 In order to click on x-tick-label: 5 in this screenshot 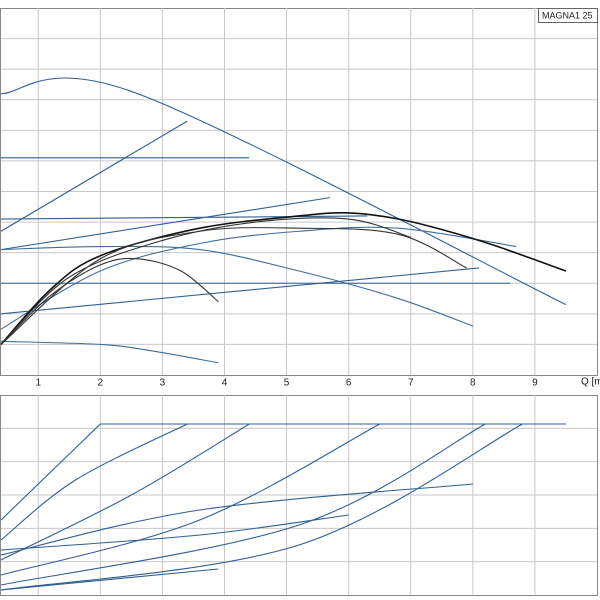, I will do `click(287, 383)`.